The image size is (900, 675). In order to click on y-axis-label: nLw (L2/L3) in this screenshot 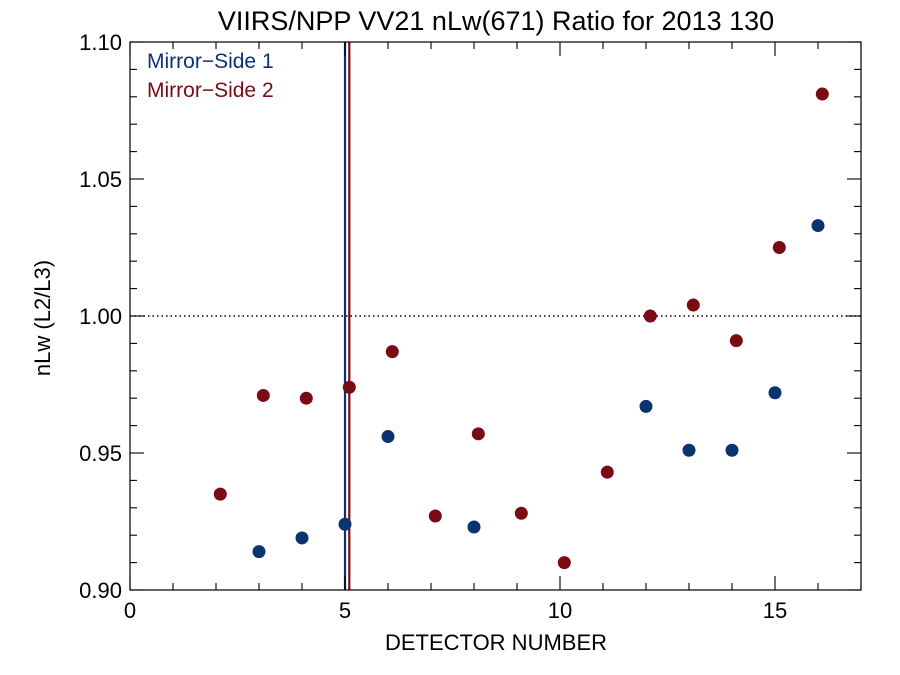, I will do `click(42, 318)`.